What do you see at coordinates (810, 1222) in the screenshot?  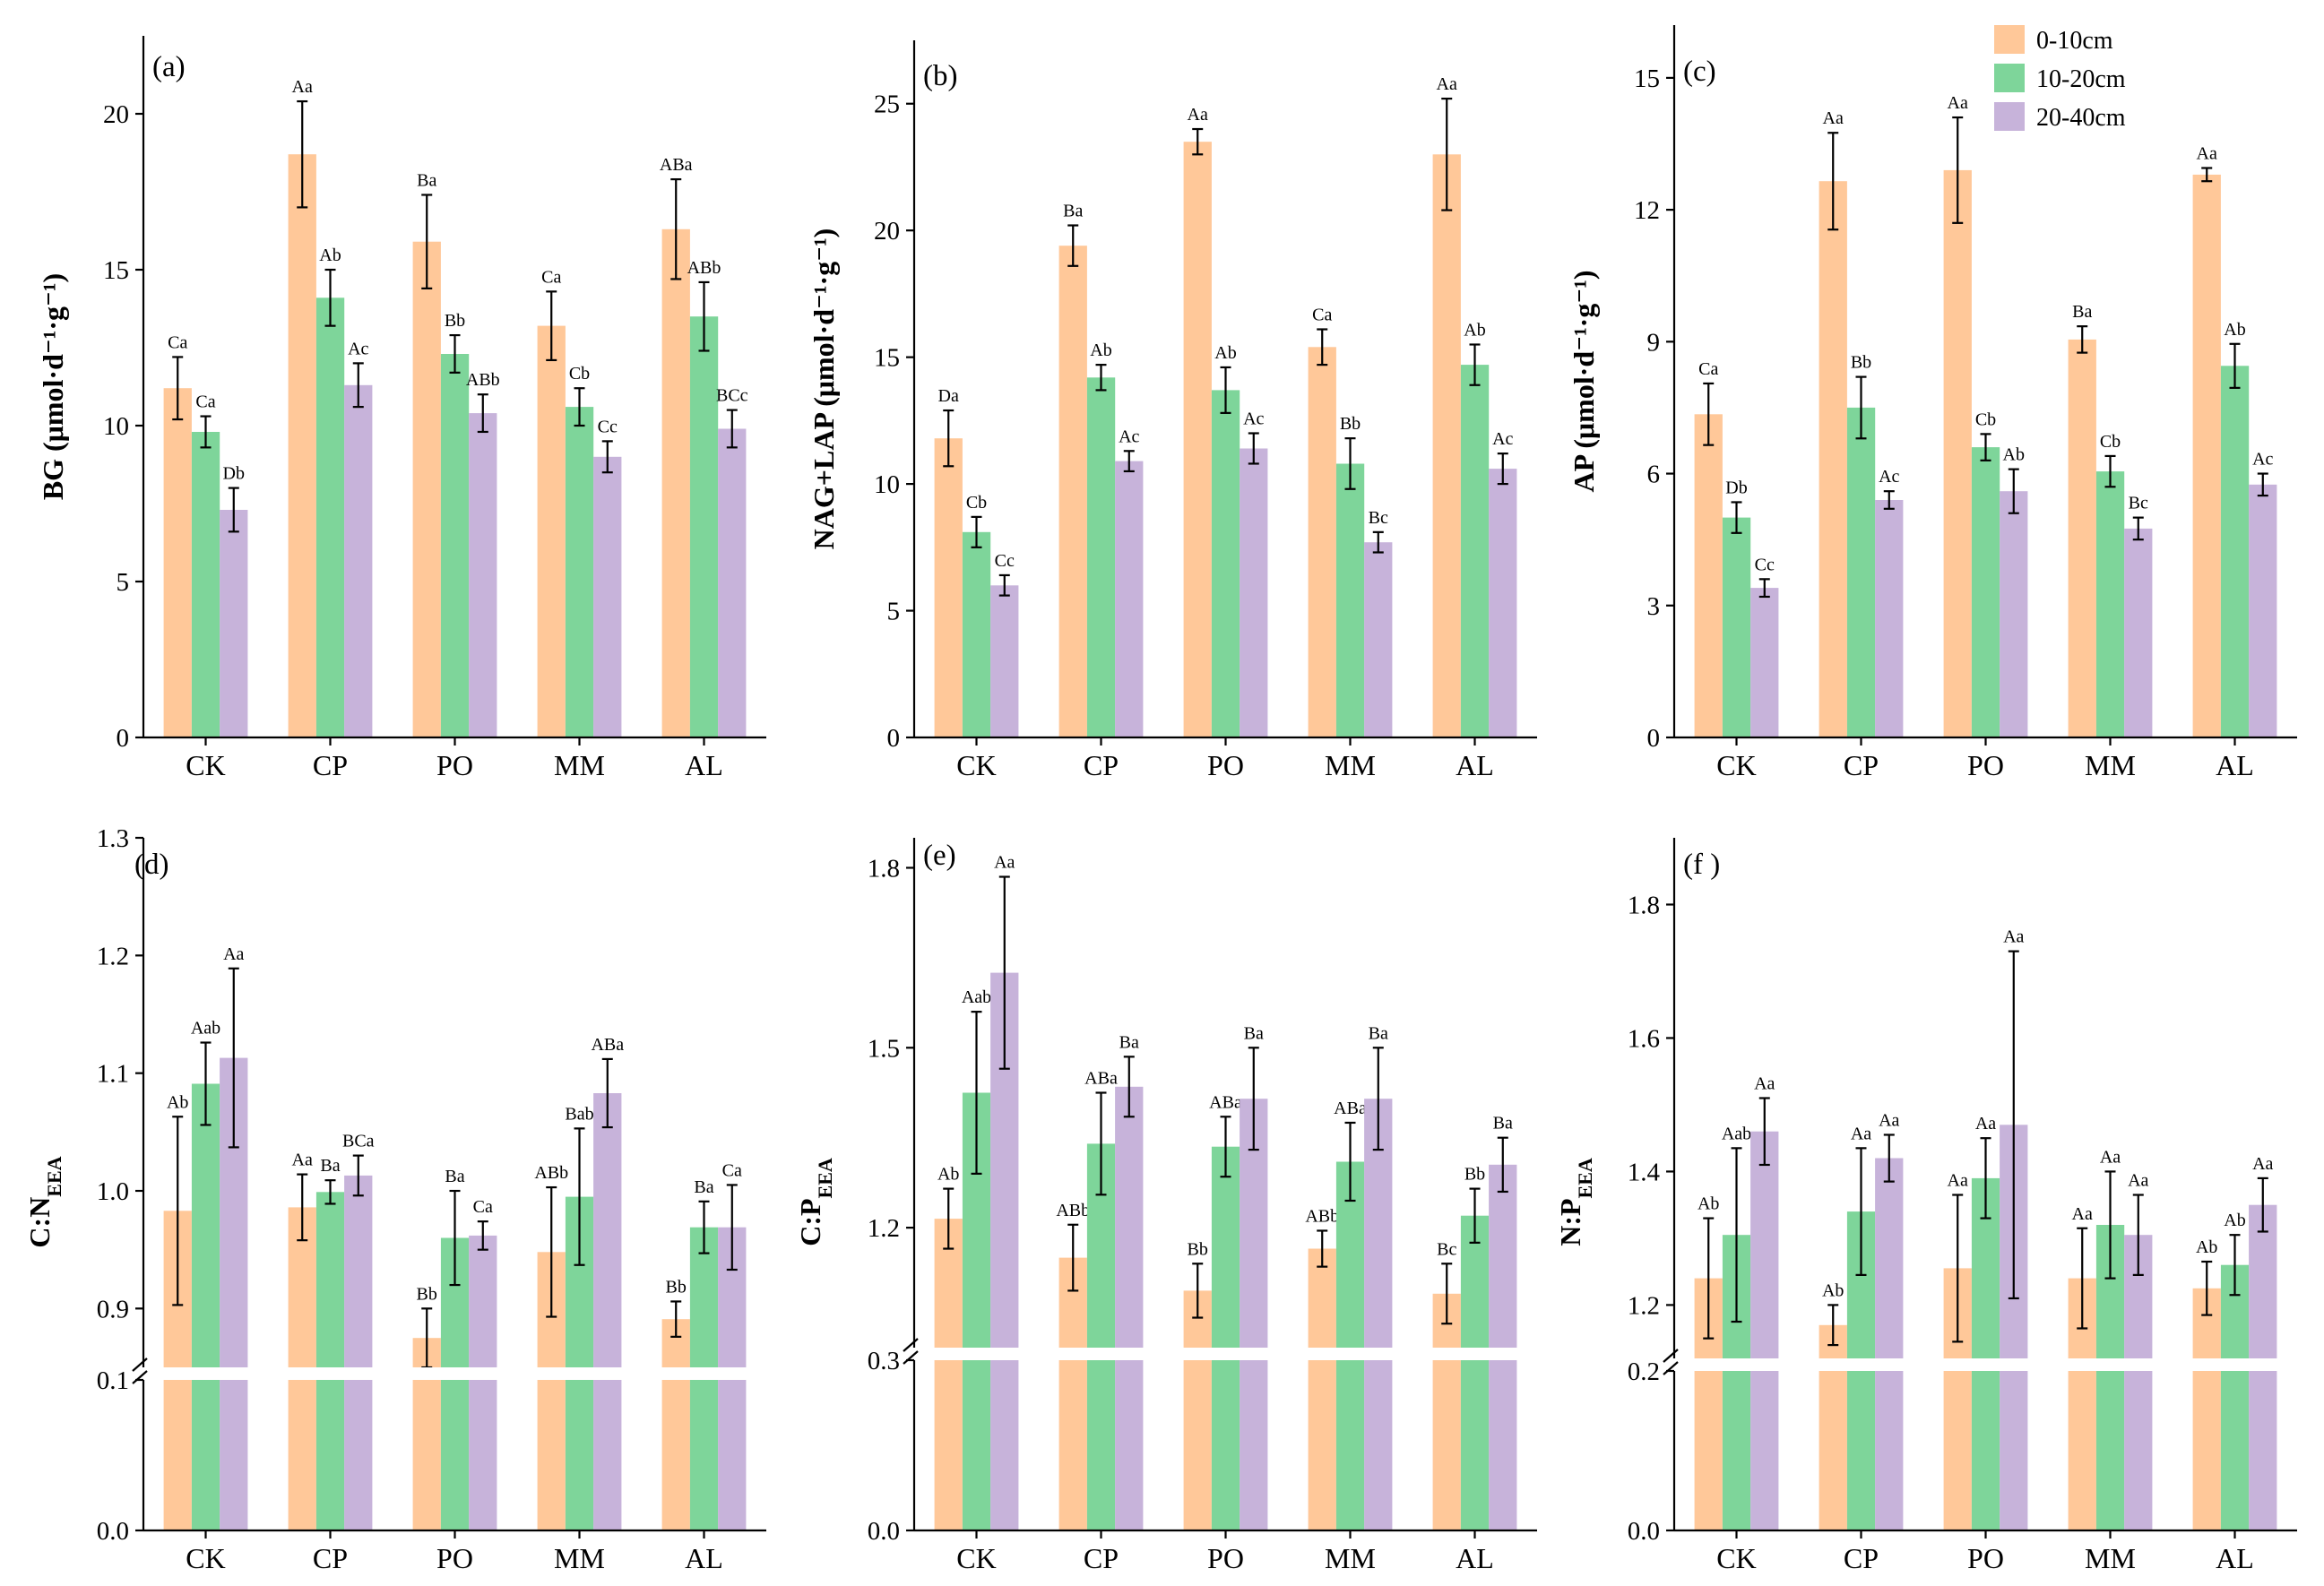 I see `y-axis-title-main: C:P` at bounding box center [810, 1222].